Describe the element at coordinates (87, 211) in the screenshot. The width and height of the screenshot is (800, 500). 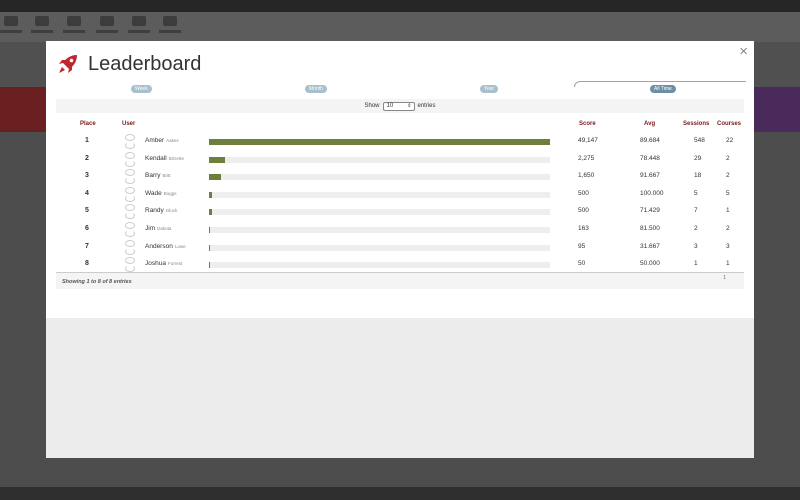
I see `place-cell: 5` at that location.